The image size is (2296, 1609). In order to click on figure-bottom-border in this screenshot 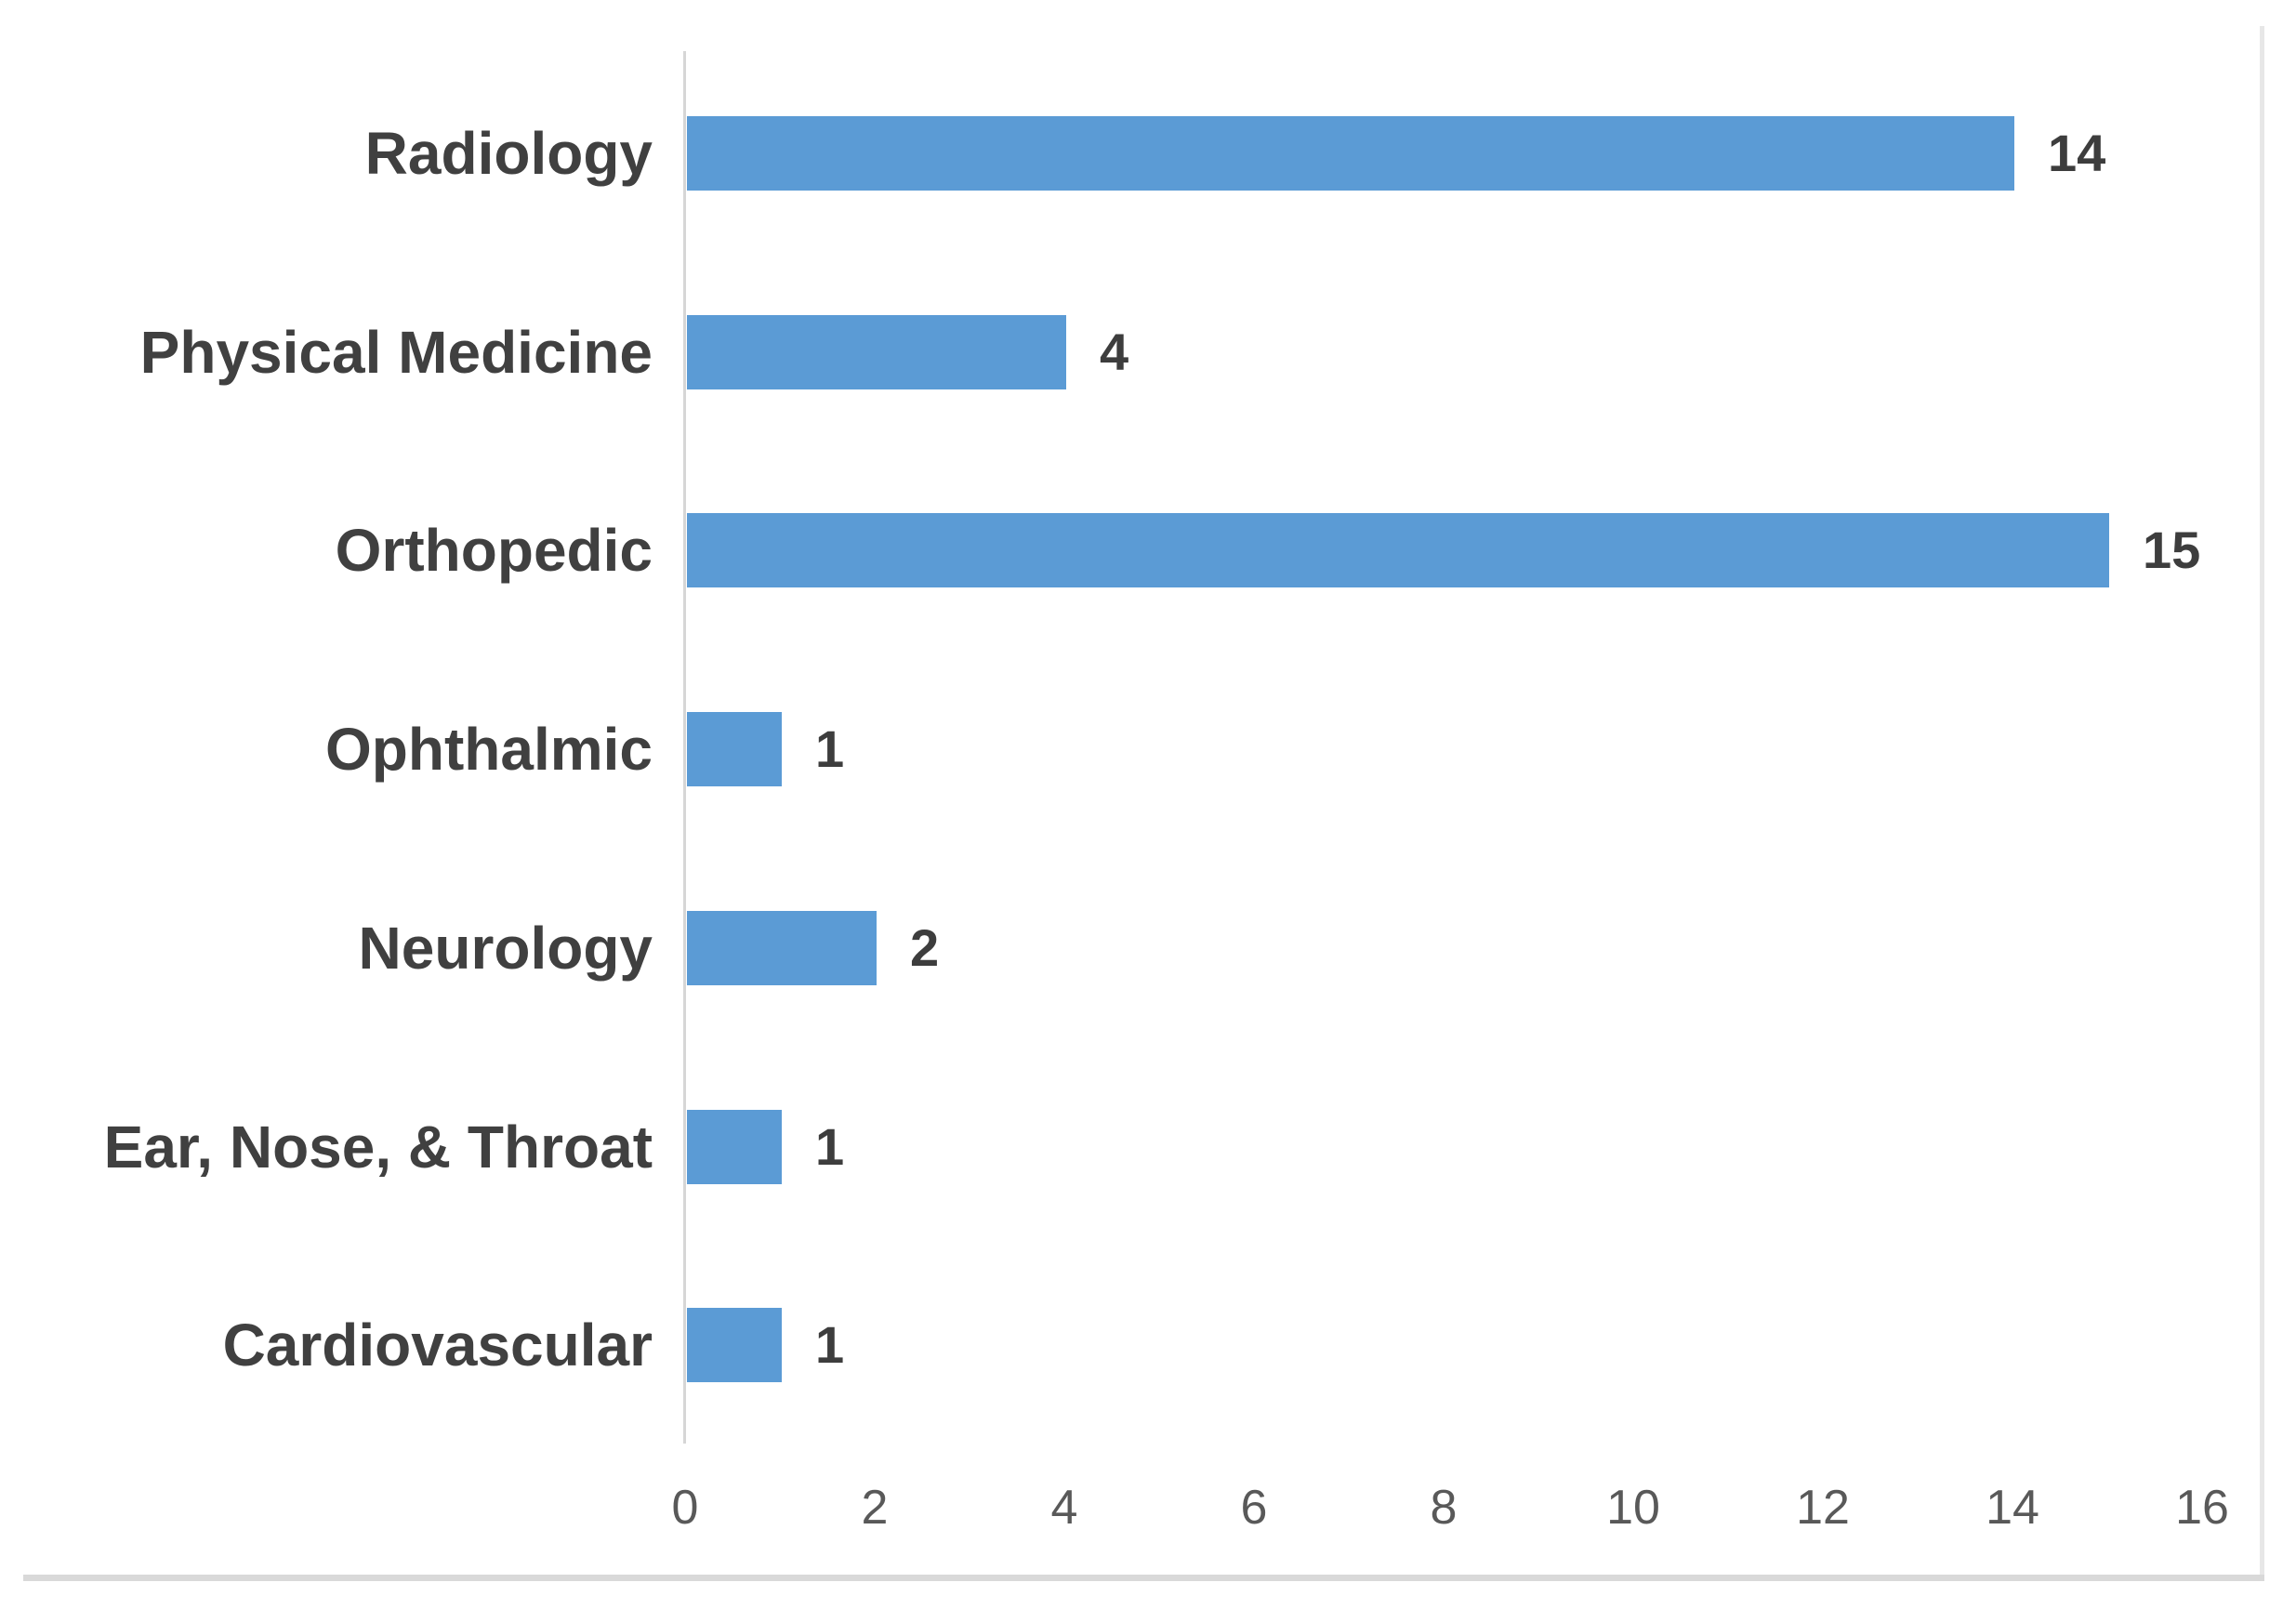, I will do `click(1144, 1578)`.